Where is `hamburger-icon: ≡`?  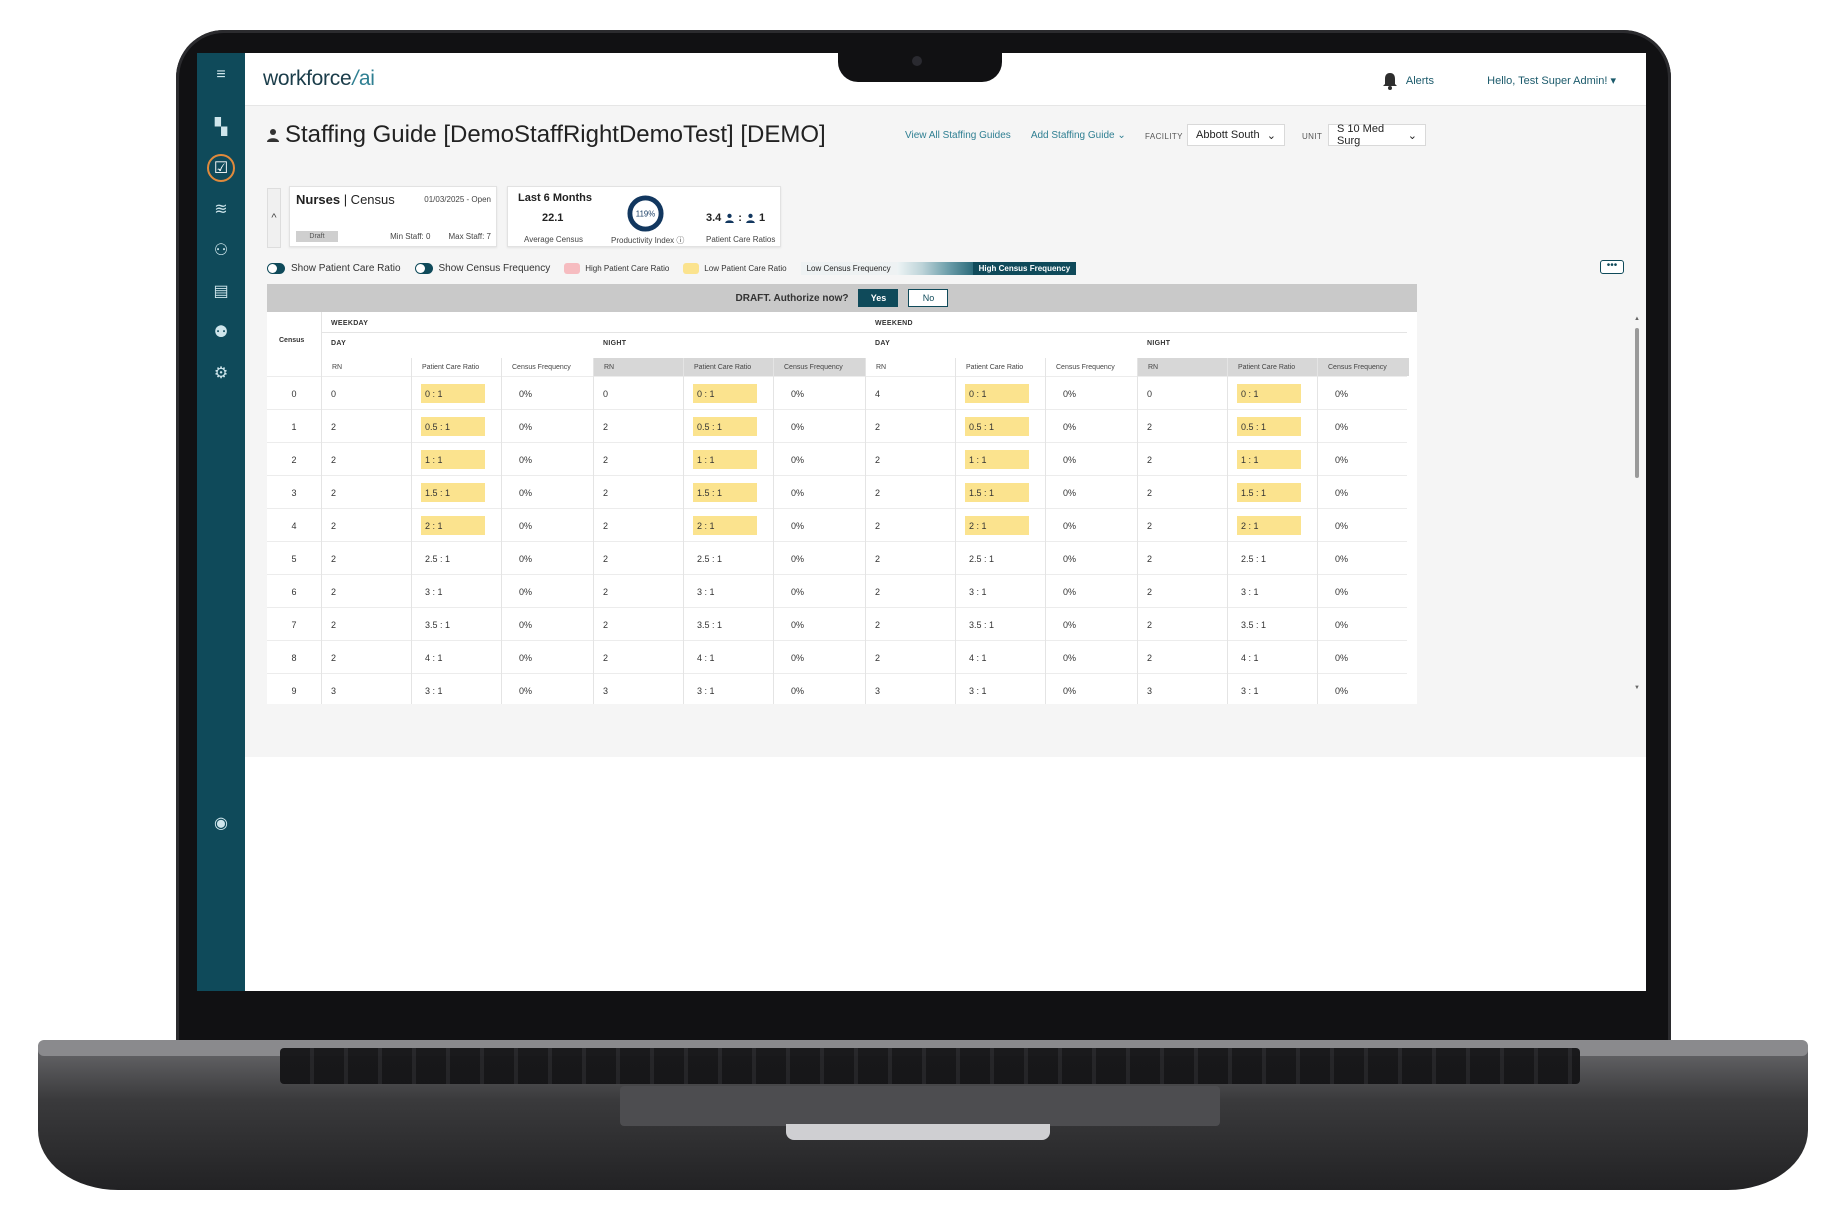 hamburger-icon: ≡ is located at coordinates (221, 74).